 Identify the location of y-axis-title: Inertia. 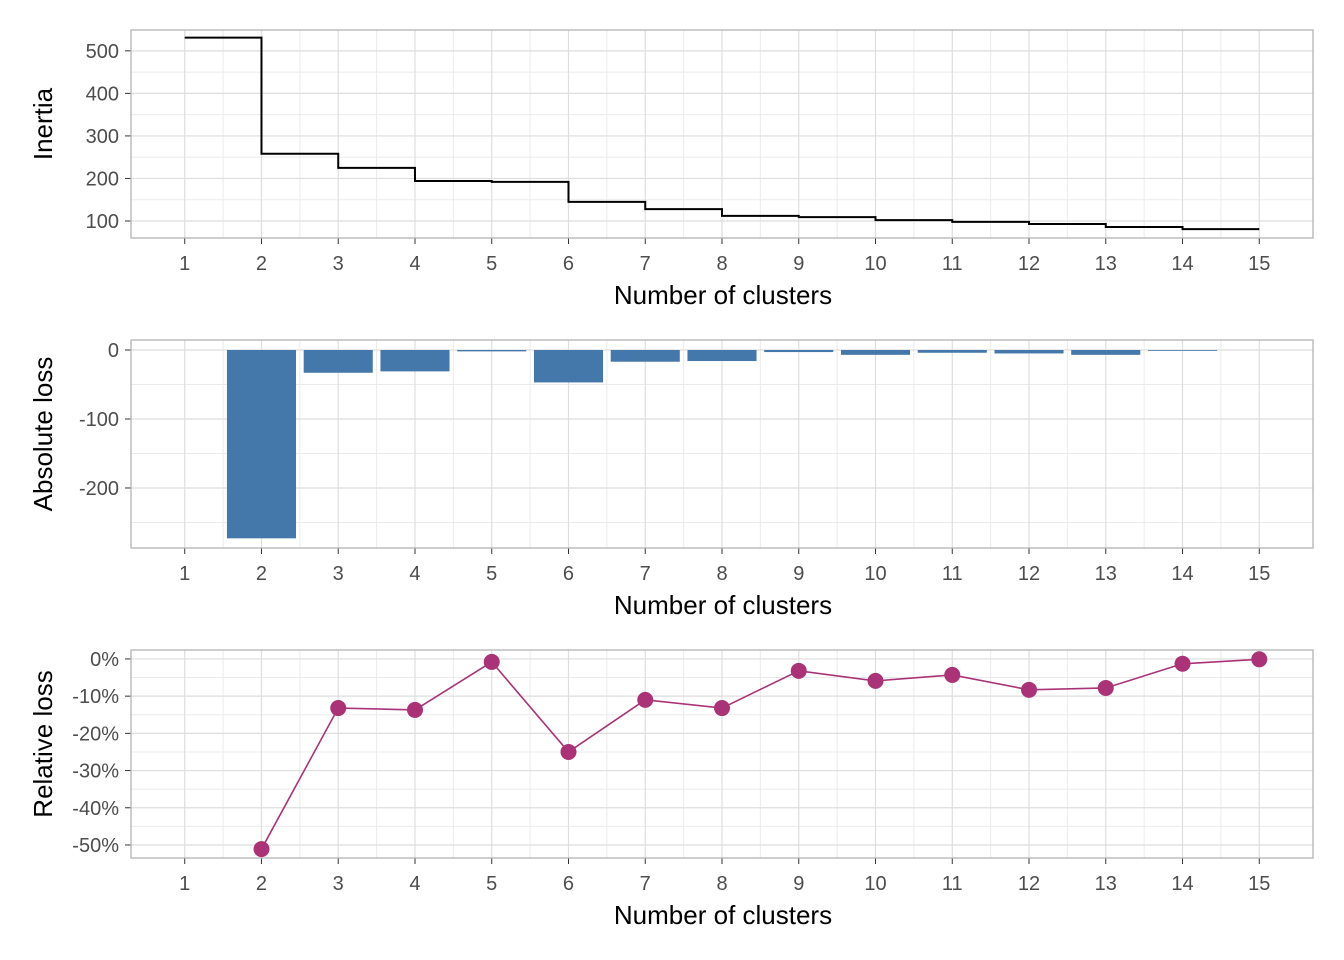
(43, 123).